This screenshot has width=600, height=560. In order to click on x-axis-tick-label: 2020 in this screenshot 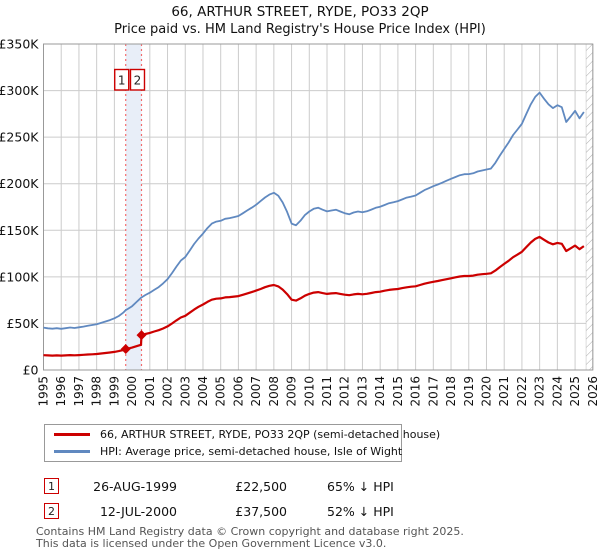, I will do `click(486, 391)`.